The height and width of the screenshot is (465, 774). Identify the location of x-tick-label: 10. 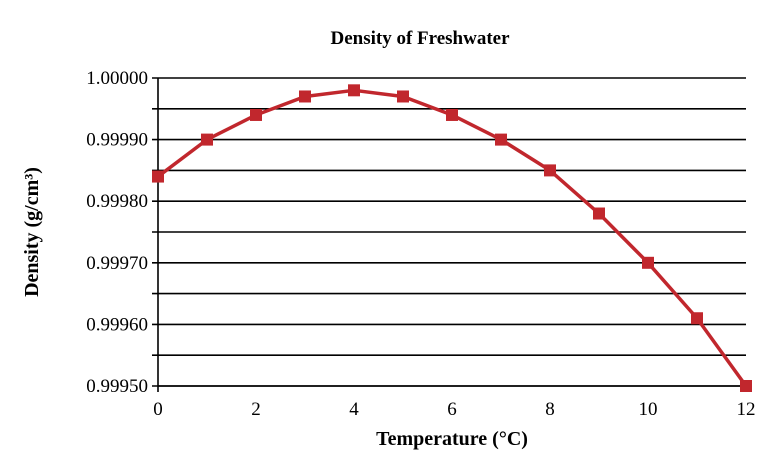
(648, 409).